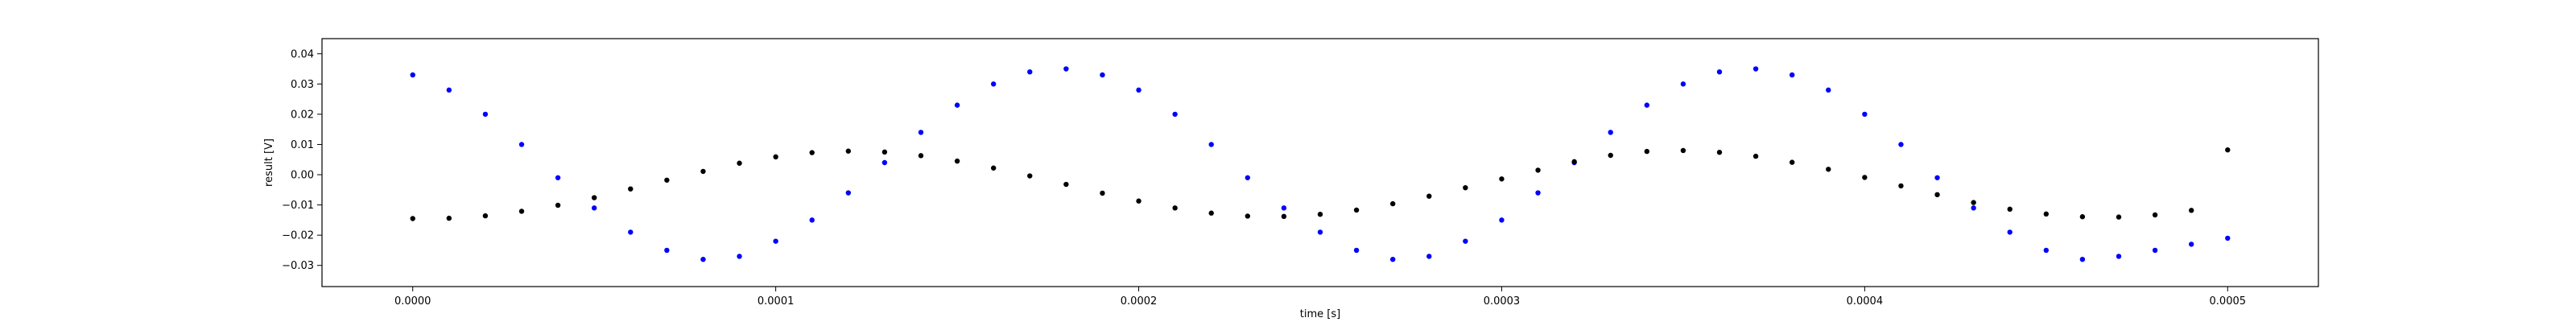  What do you see at coordinates (302, 115) in the screenshot?
I see `y-tick-label: 0.02` at bounding box center [302, 115].